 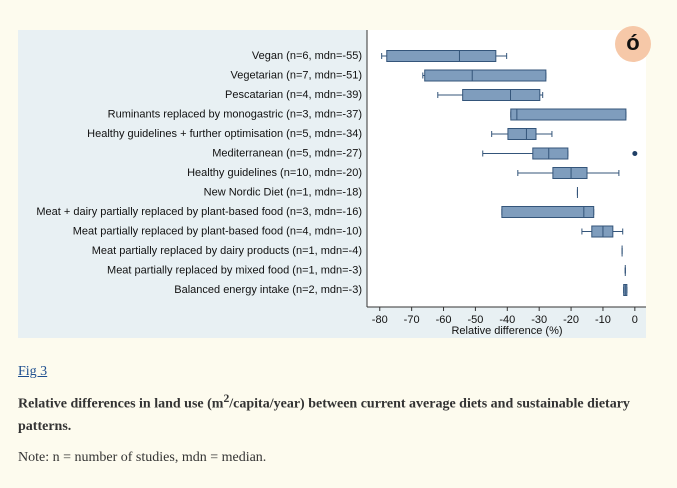 I want to click on x-tick-label: -80, so click(x=380, y=320).